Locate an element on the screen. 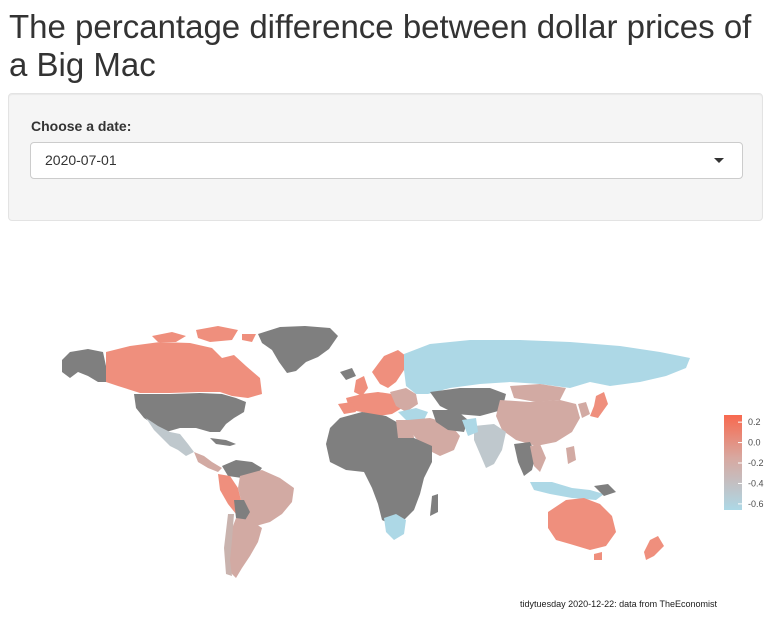 The width and height of the screenshot is (771, 617). region-korea is located at coordinates (584, 410).